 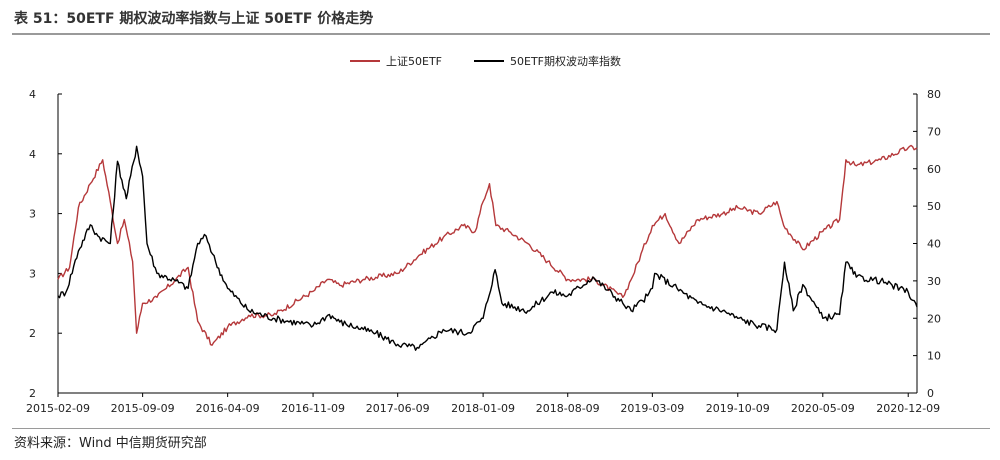 I want to click on x-tick-label: 2020-12-09, so click(x=908, y=408).